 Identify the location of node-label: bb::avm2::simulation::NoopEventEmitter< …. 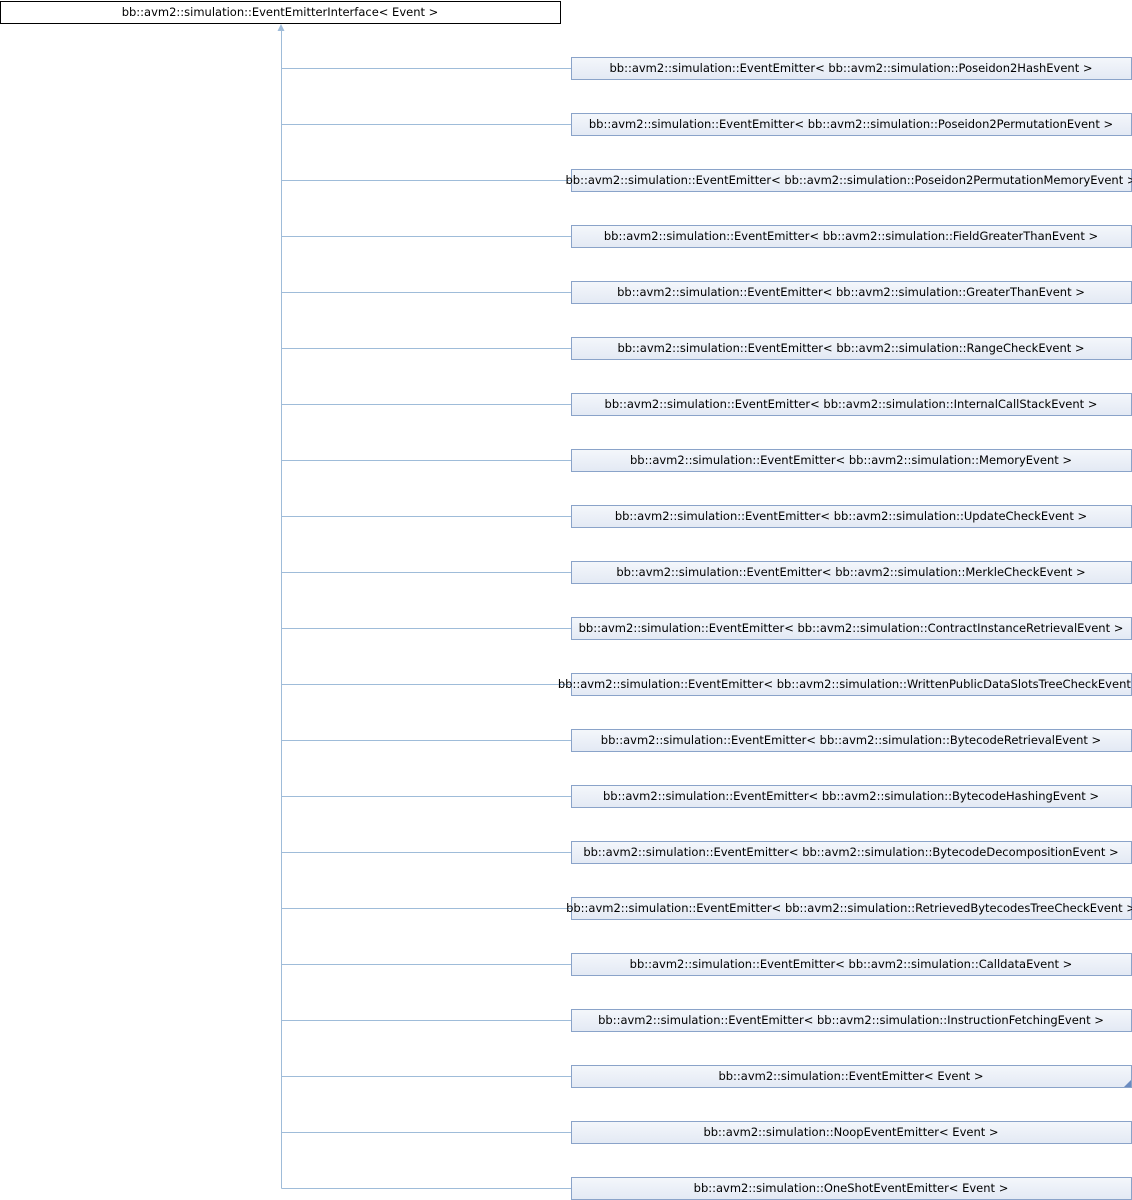
(850, 1132).